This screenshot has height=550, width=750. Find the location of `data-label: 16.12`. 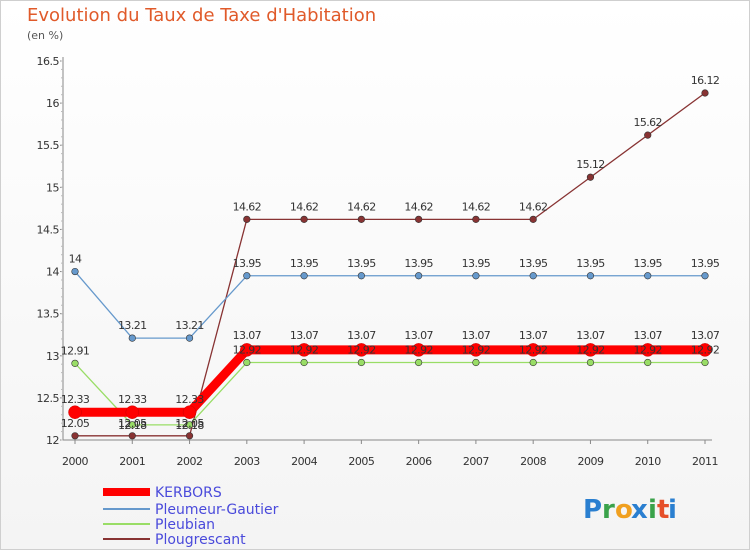

data-label: 16.12 is located at coordinates (705, 80).